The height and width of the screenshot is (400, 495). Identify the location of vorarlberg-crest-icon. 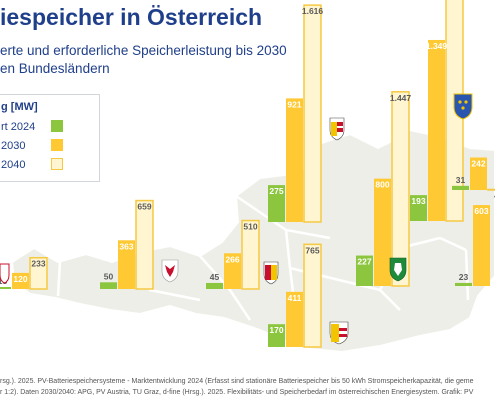
(5, 273).